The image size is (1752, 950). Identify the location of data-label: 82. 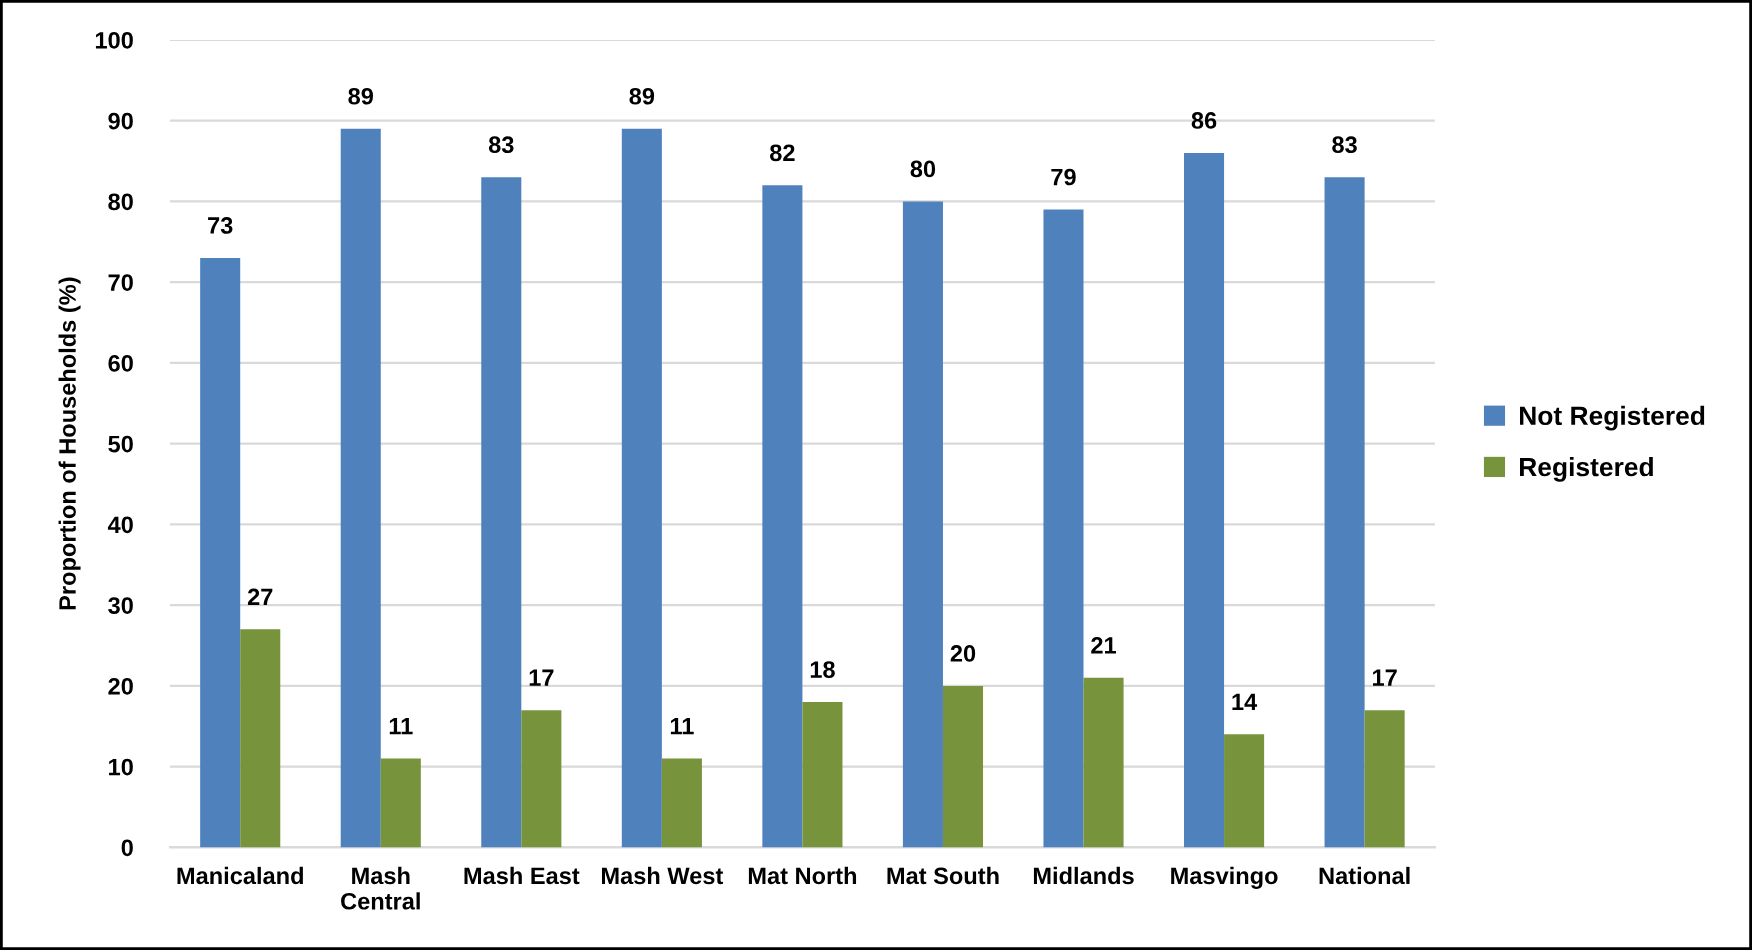
(782, 153).